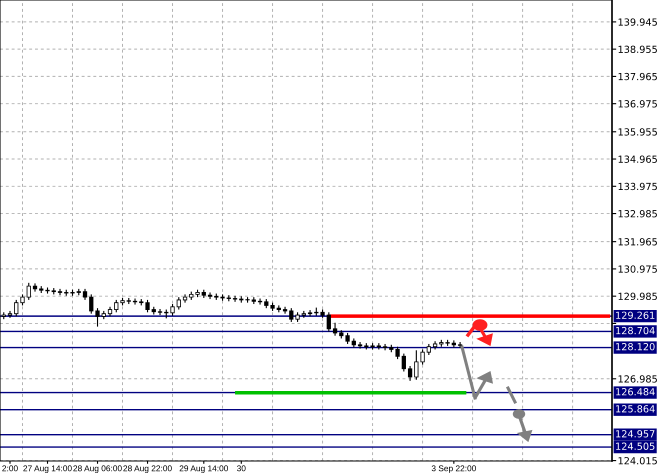  What do you see at coordinates (635, 315) in the screenshot?
I see `ref-line-label: 129.261` at bounding box center [635, 315].